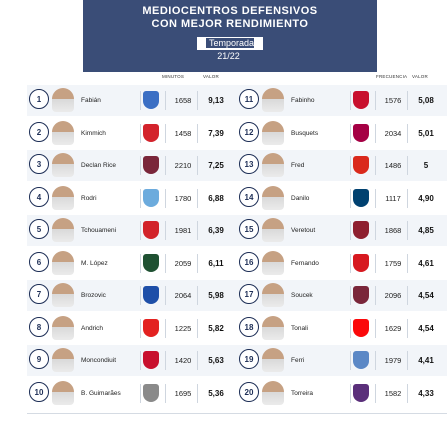  What do you see at coordinates (249, 391) in the screenshot?
I see `rank-number: 20` at bounding box center [249, 391].